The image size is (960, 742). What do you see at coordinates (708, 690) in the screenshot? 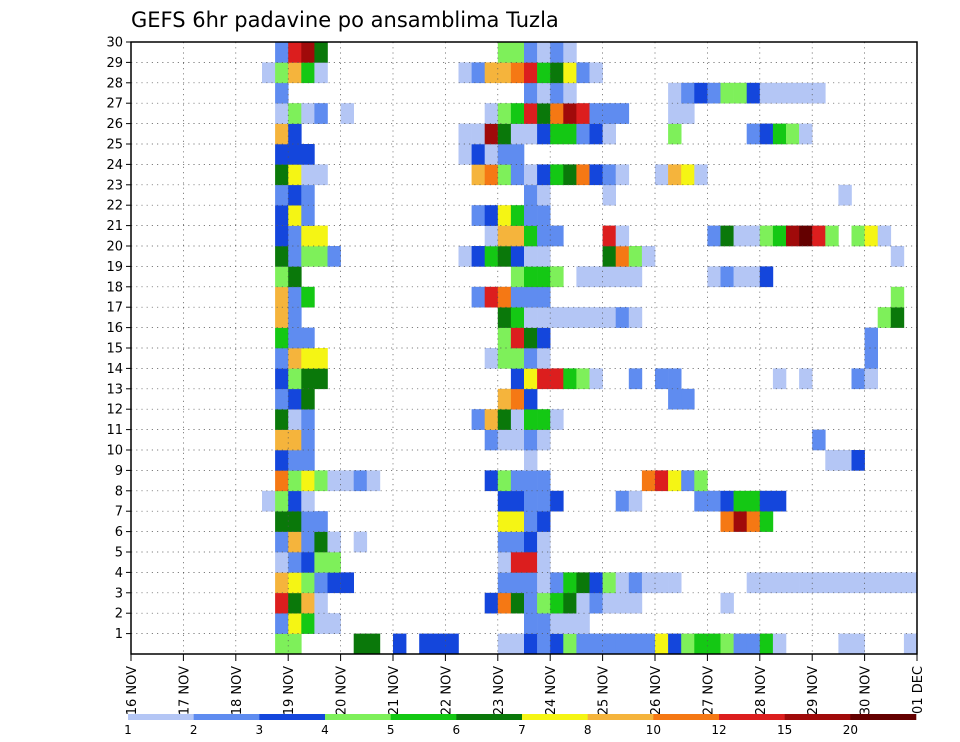
I see `x-tick-label: 27 NOV` at bounding box center [708, 690].